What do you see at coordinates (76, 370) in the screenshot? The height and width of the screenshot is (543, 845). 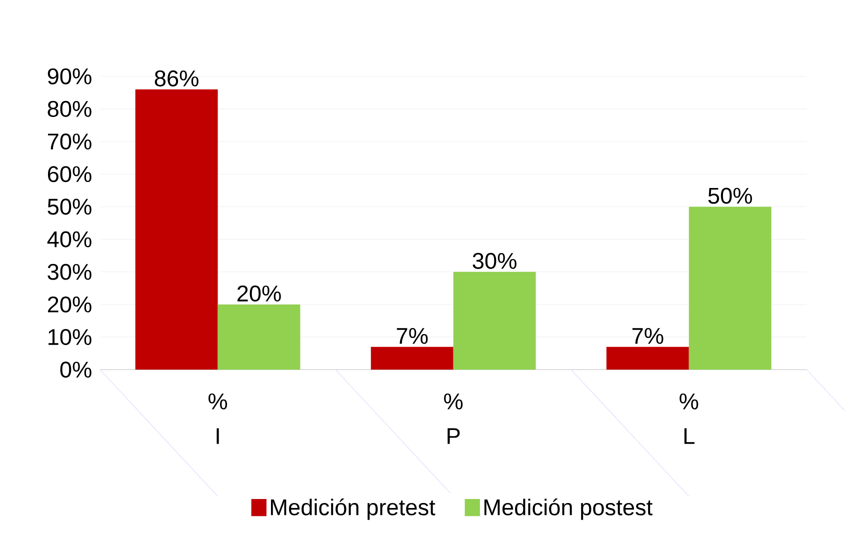 I see `y-tick-label: 0%` at bounding box center [76, 370].